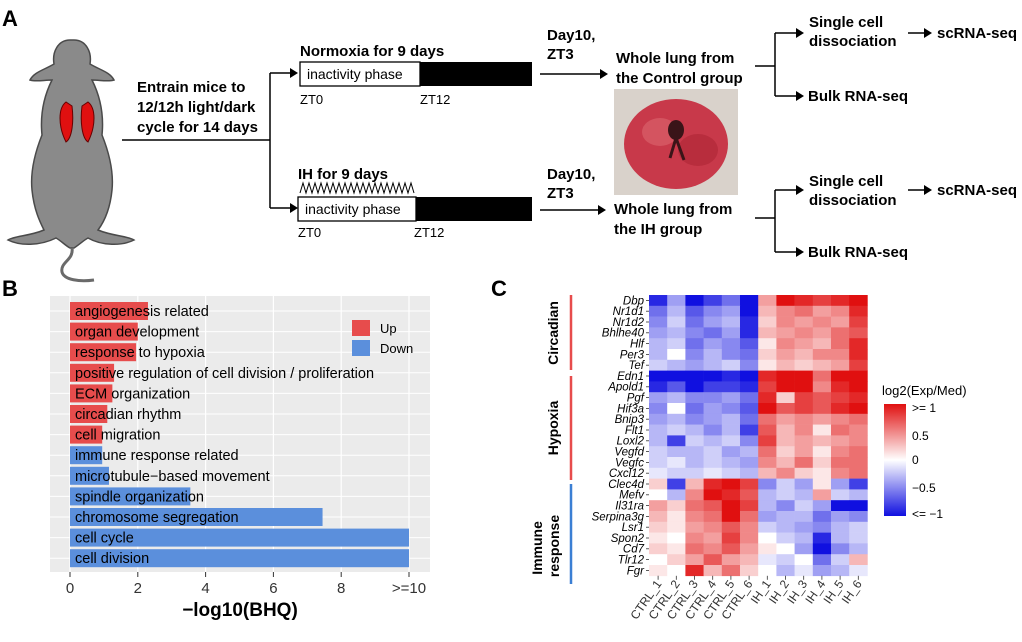 This screenshot has width=1022, height=642. I want to click on bar-category-label: chromosome segregation, so click(157, 518).